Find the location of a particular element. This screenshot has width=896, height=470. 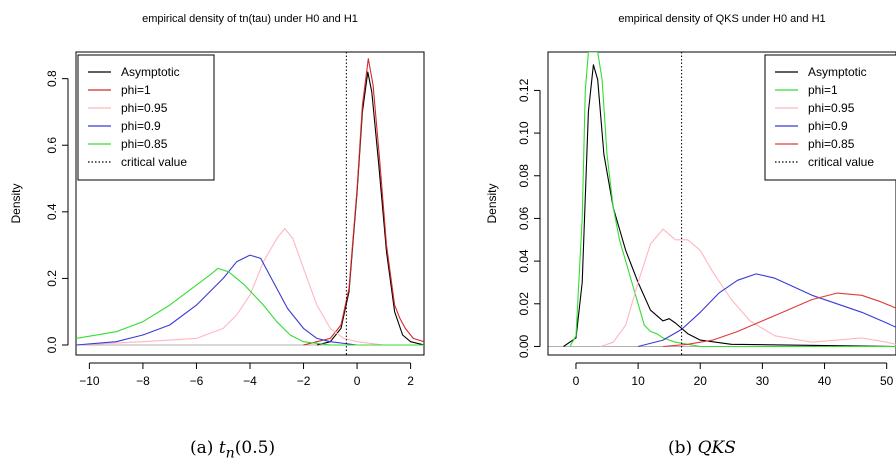

x-tick-label: −6 is located at coordinates (197, 381).